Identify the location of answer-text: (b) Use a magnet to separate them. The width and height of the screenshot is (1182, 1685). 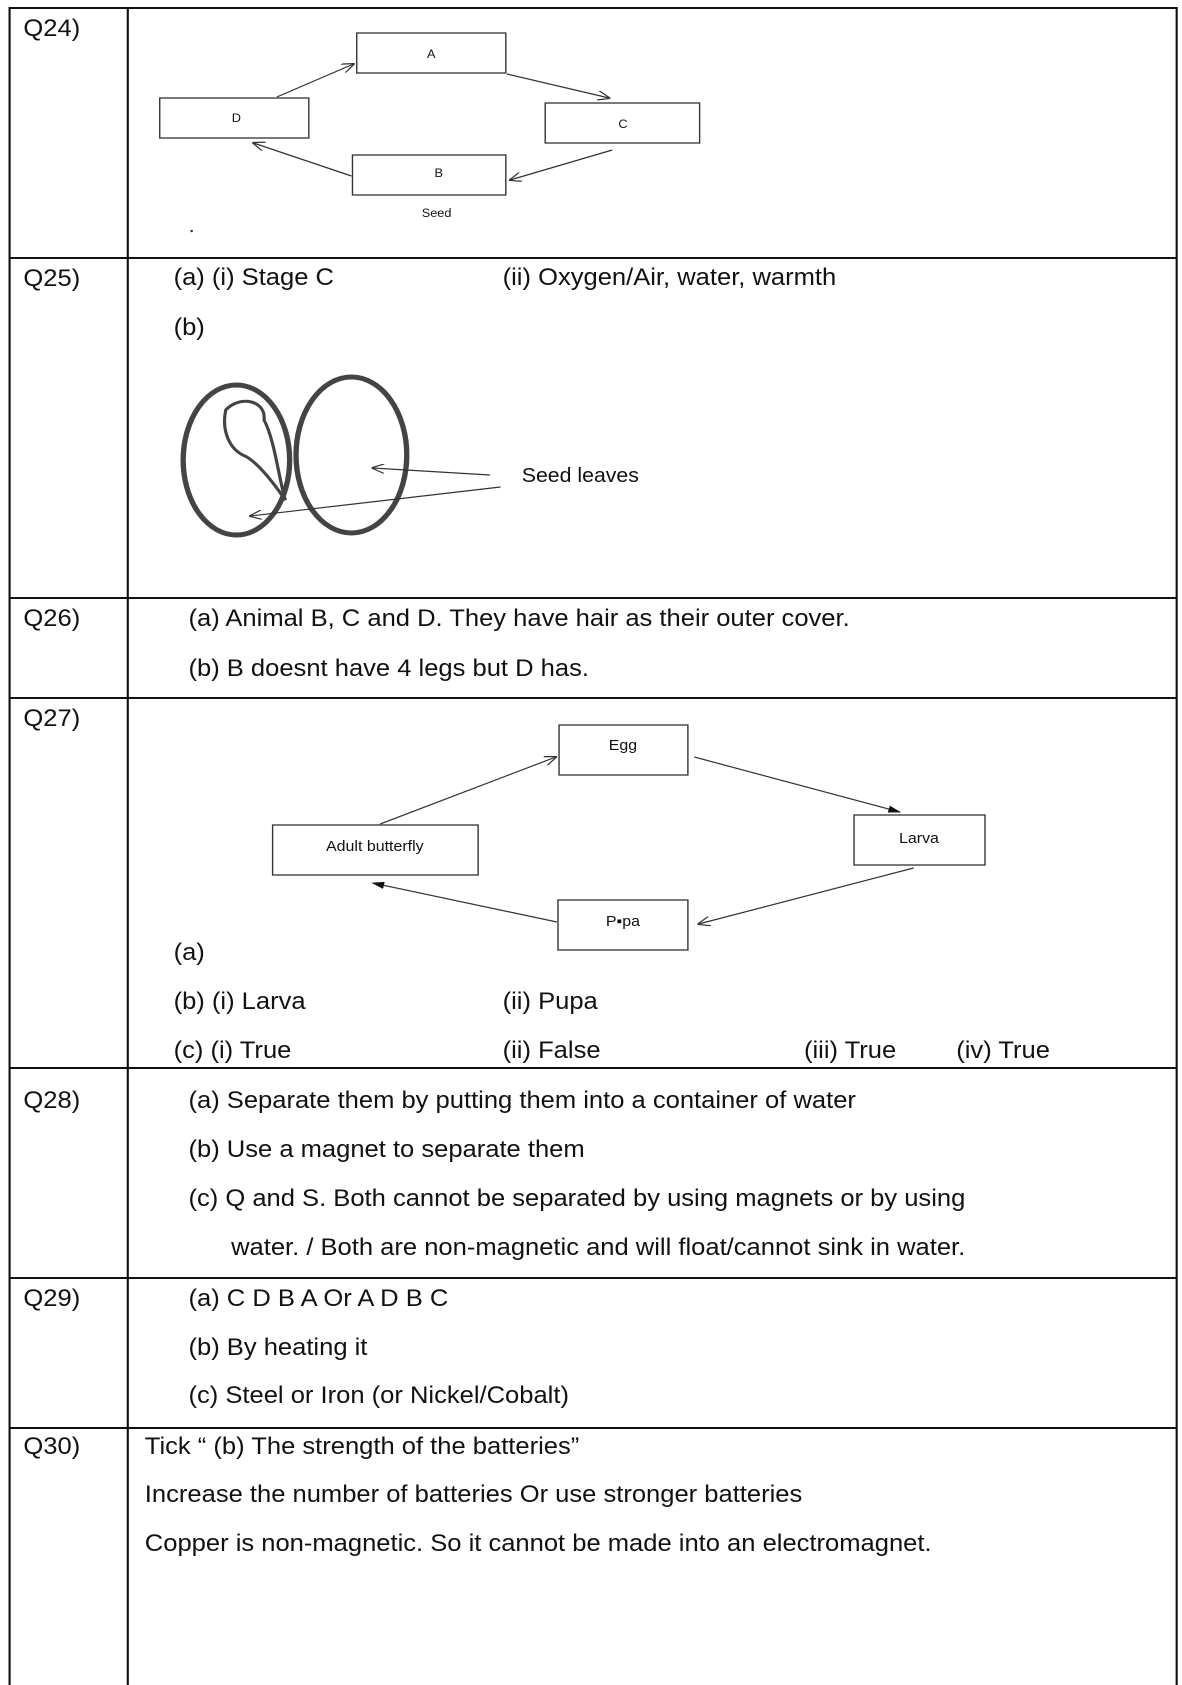
(386, 1150).